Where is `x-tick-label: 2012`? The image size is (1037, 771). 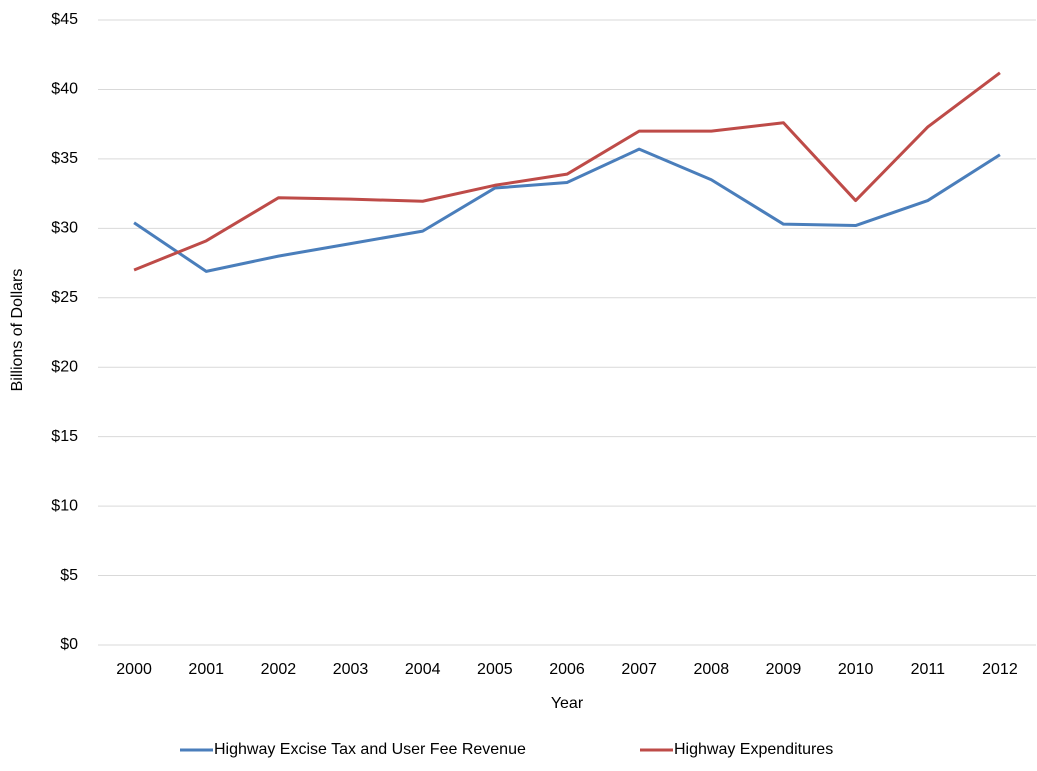 x-tick-label: 2012 is located at coordinates (1000, 669).